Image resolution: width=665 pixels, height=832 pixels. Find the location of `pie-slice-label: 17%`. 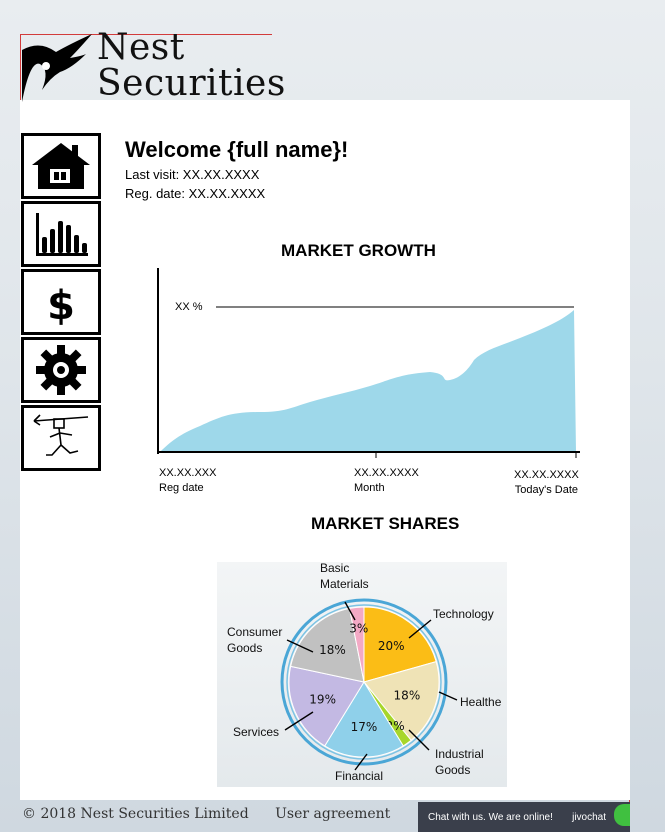

pie-slice-label: 17% is located at coordinates (364, 727).